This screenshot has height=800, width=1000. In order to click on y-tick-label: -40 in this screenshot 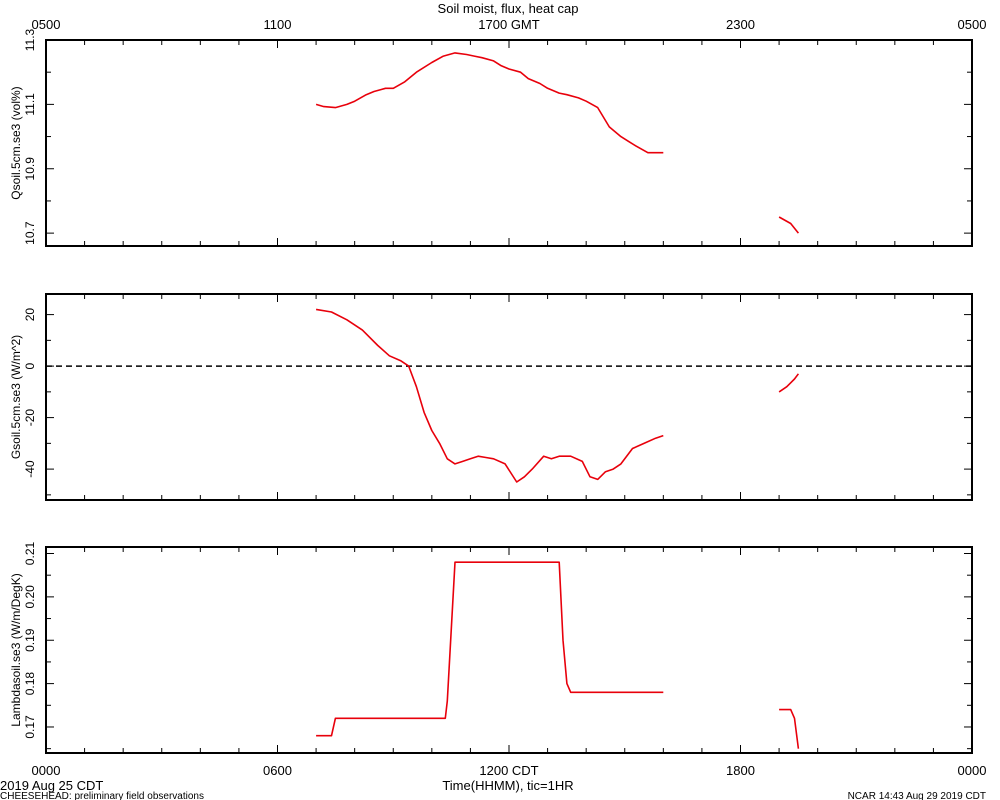, I will do `click(30, 469)`.